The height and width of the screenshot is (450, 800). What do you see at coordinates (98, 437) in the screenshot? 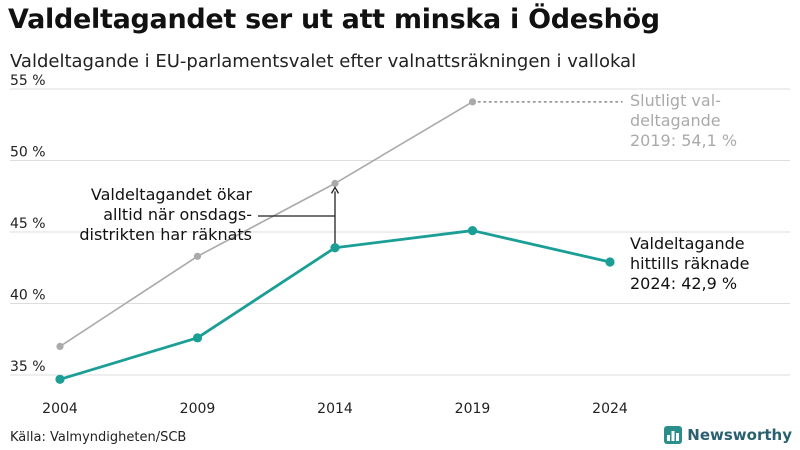
I see `source-text: Källa: Valmyndigheten/SCB` at bounding box center [98, 437].